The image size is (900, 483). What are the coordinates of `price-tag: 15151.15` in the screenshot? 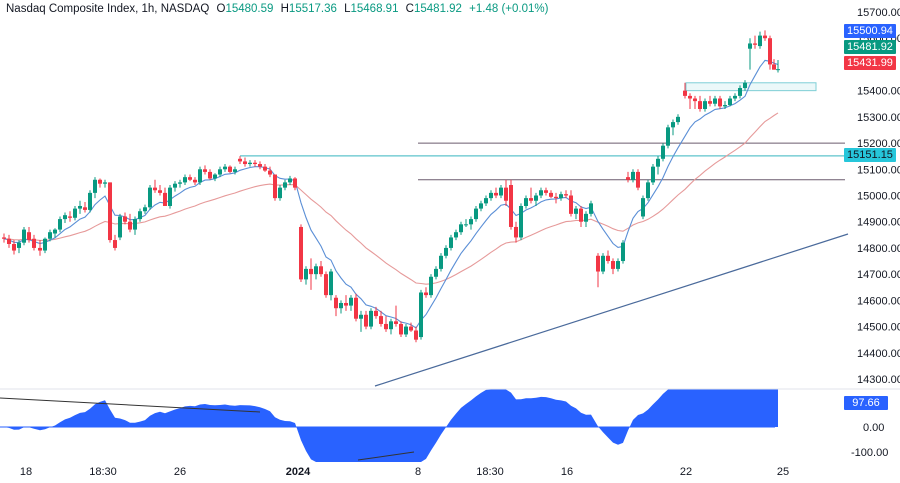 It's located at (870, 155).